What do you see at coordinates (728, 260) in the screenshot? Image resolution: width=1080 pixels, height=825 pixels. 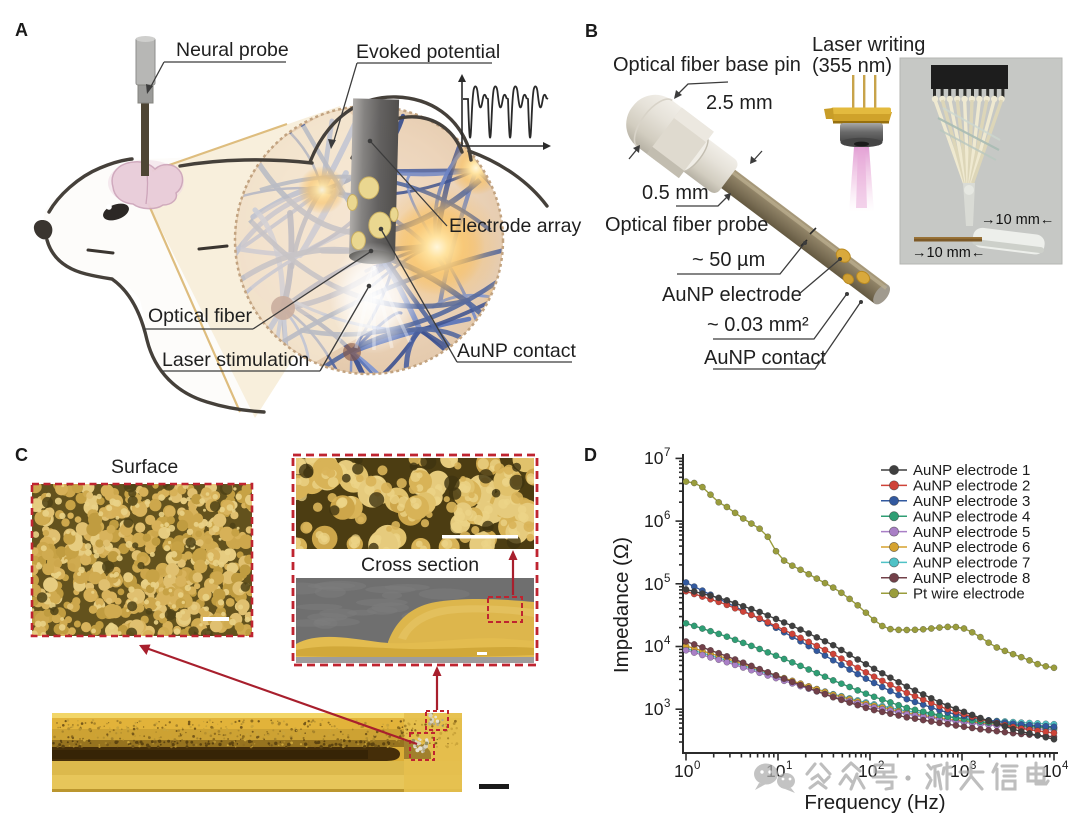 I see `svg-text: ~ 50 µm` at bounding box center [728, 260].